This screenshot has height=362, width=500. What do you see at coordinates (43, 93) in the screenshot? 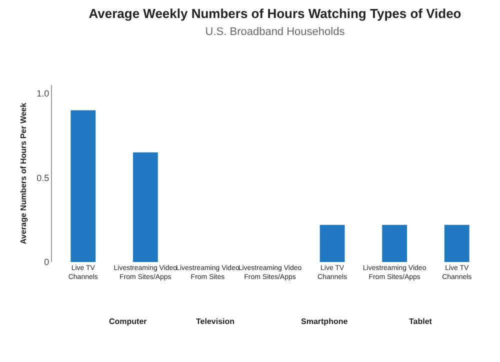
I see `y-tick-label: 1.0` at bounding box center [43, 93].